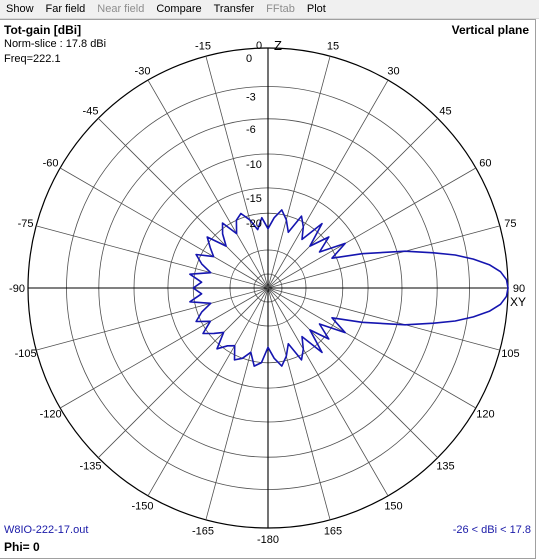 The height and width of the screenshot is (559, 539). I want to click on angle-label: -135, so click(90, 467).